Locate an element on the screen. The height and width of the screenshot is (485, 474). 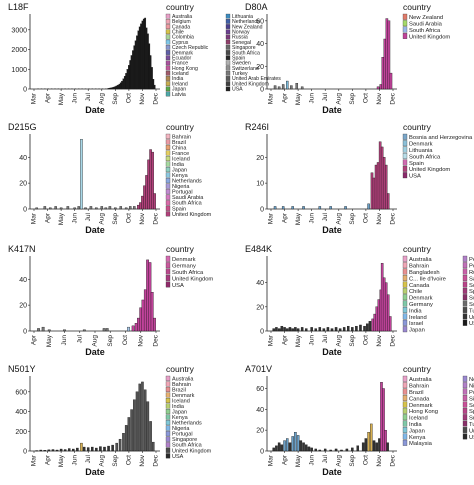
legend-label: Ireland is located at coordinates (180, 84).